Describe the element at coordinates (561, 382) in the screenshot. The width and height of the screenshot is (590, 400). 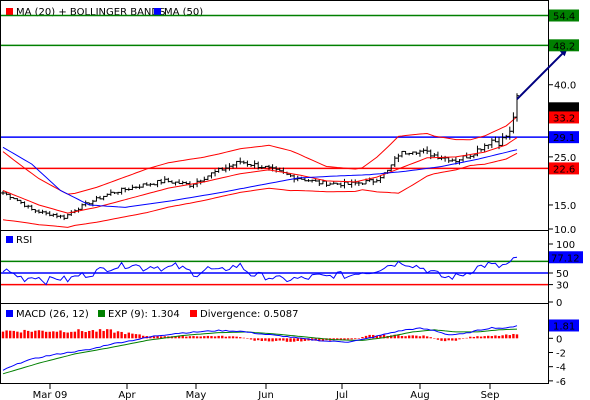
I see `macd-tick-label-0: -6` at that location.